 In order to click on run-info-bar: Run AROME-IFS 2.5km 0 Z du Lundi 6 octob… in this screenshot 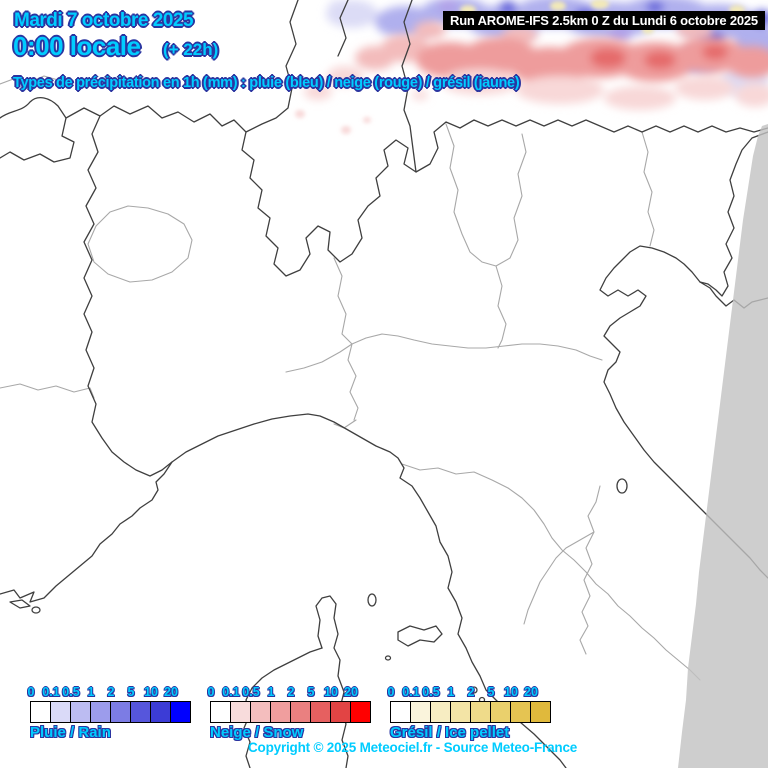, I will do `click(604, 20)`.